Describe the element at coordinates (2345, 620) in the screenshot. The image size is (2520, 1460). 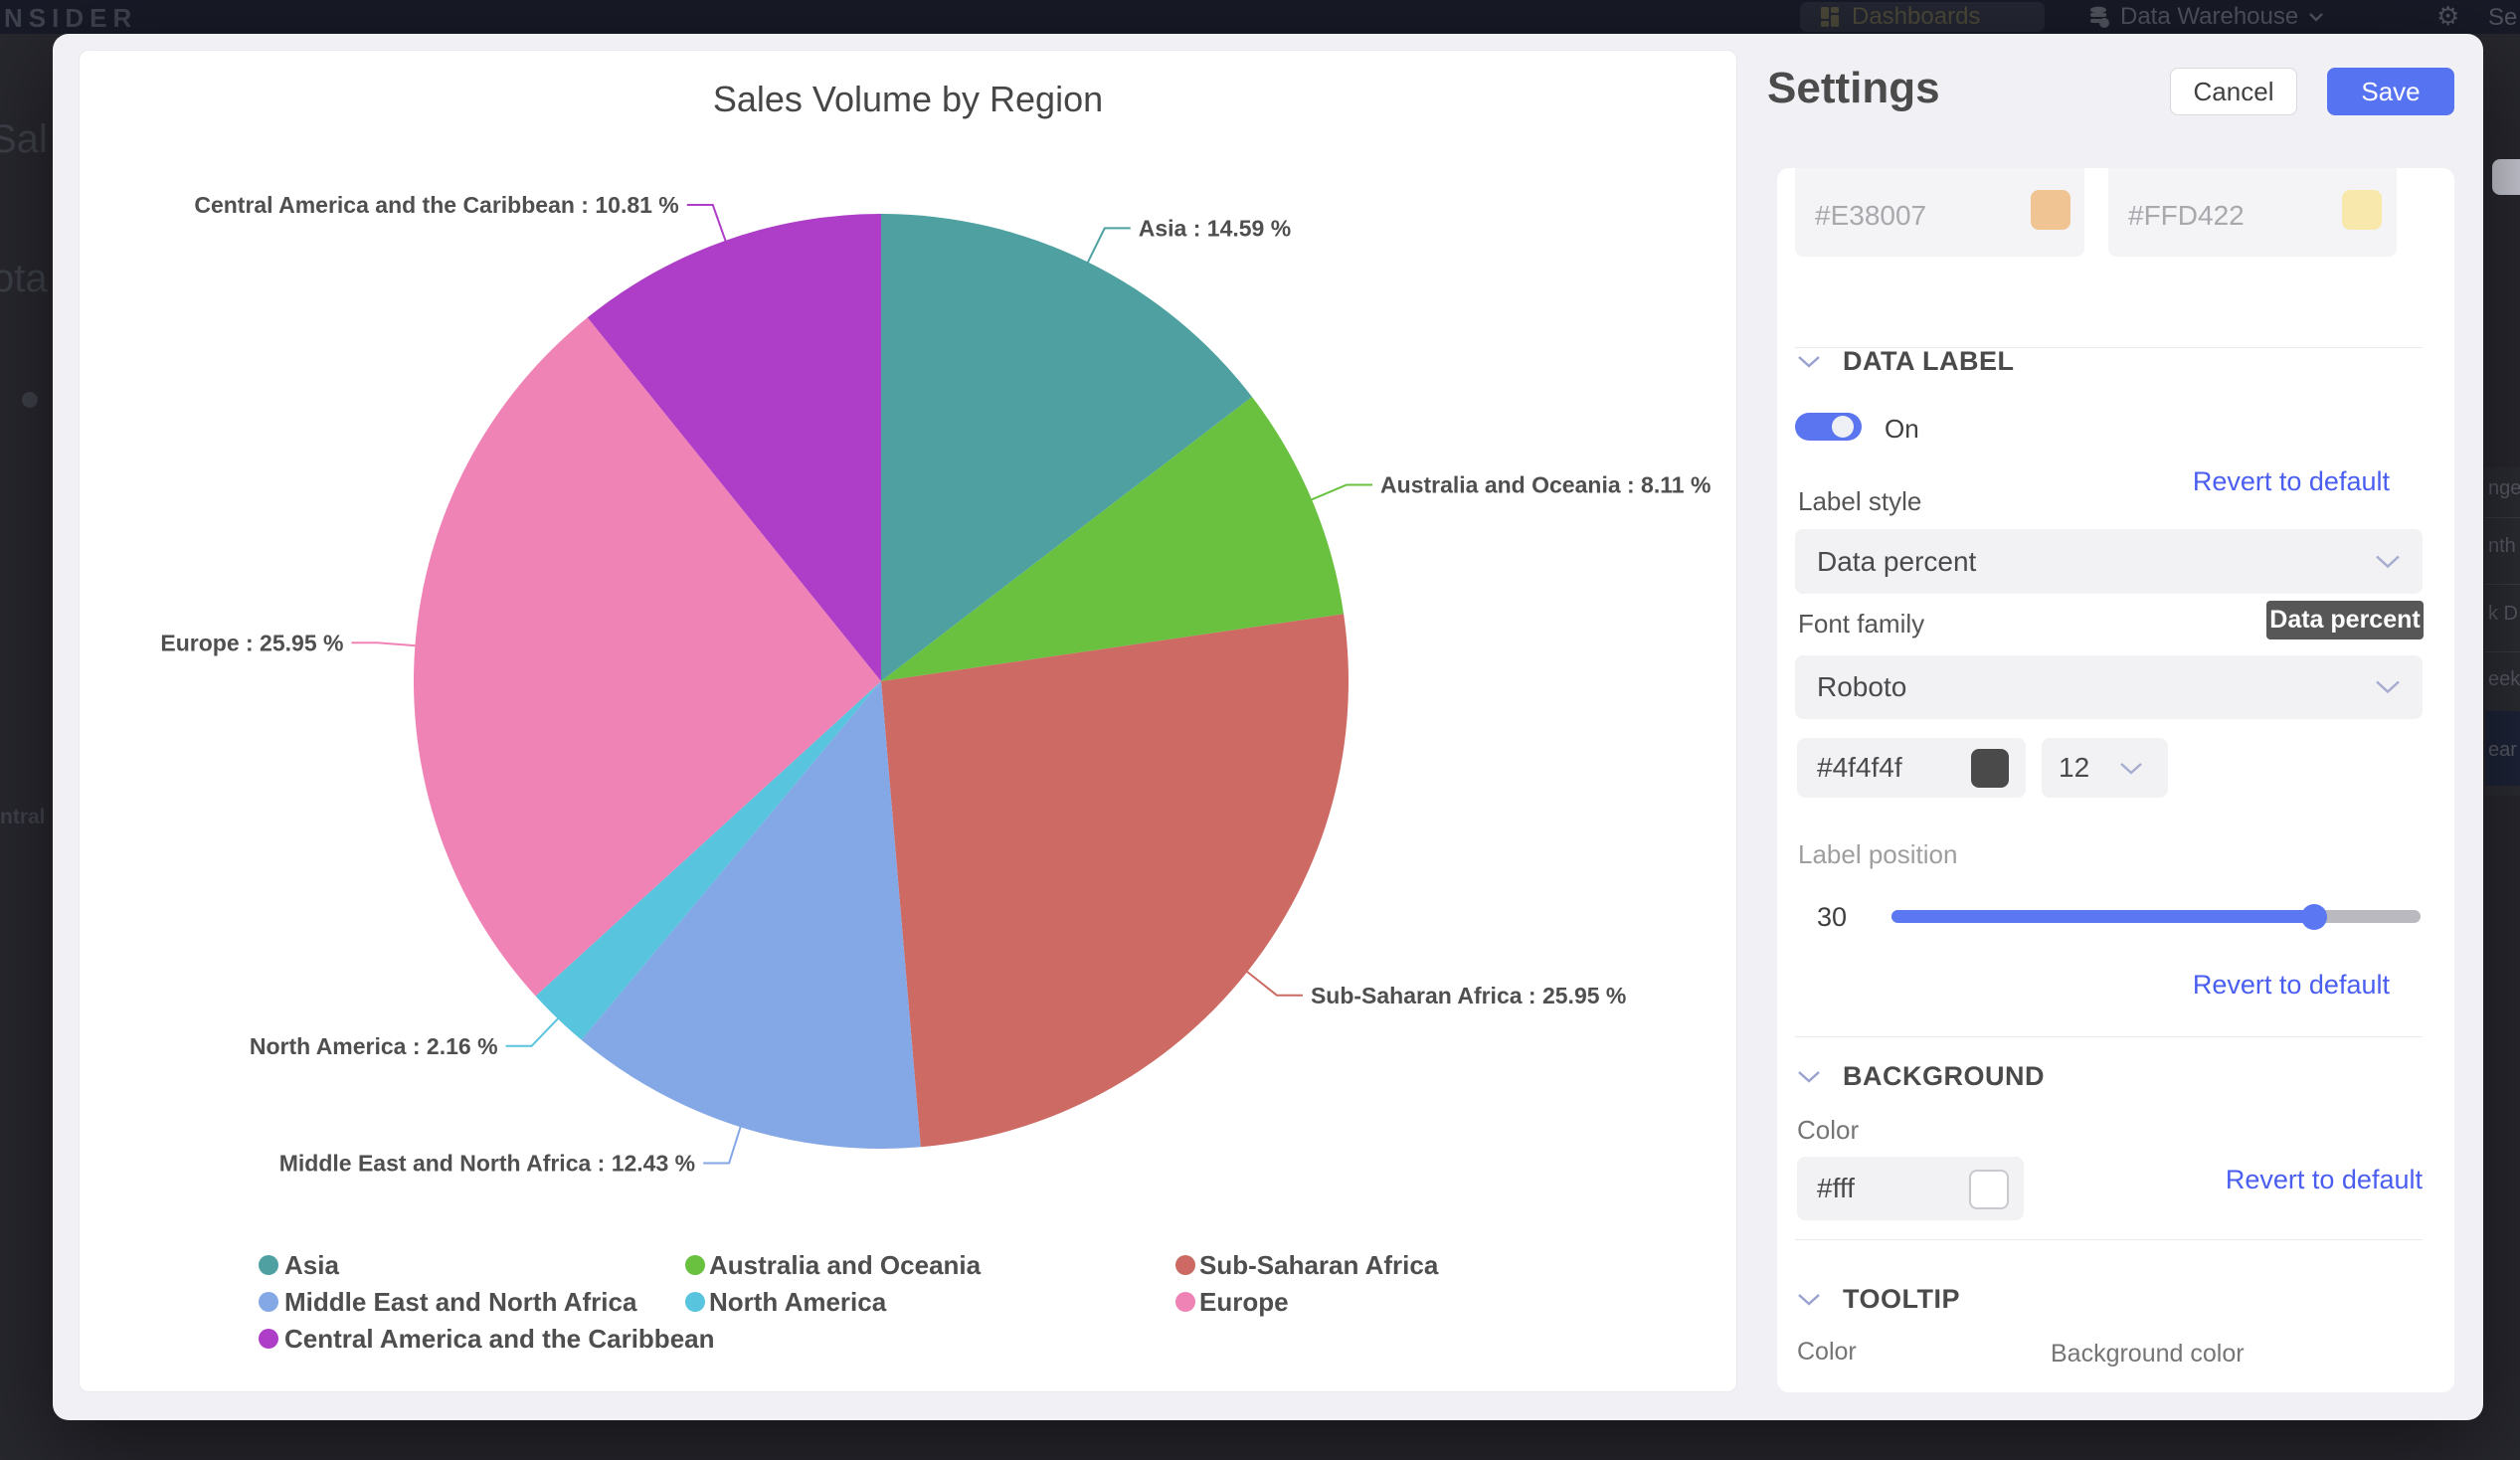
I see `dropdown-tooltip: Data percent` at that location.